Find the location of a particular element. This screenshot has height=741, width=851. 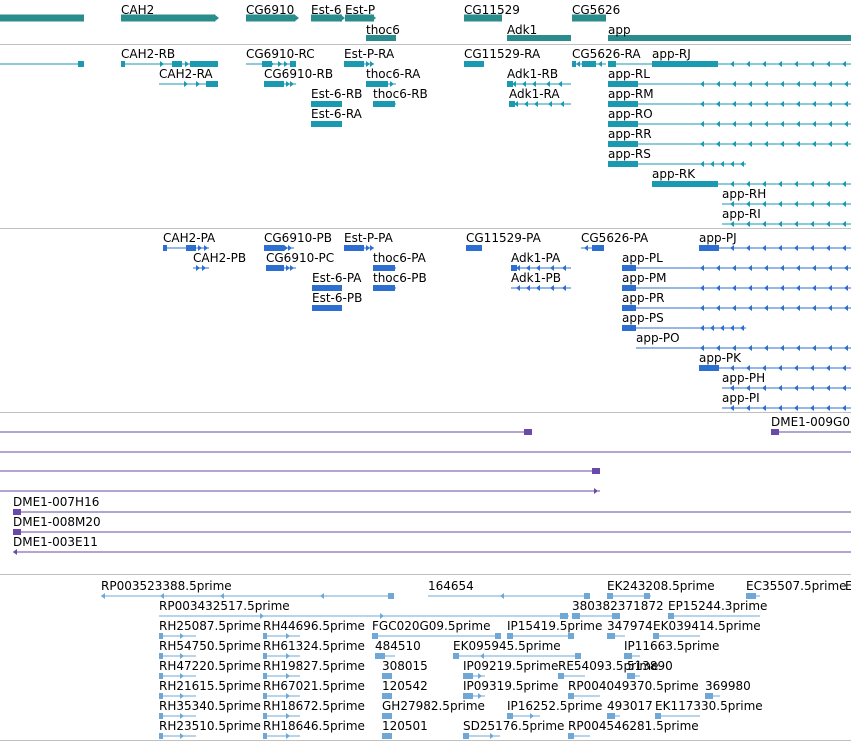

feature-label: RP004049370.5prime is located at coordinates (633, 686).